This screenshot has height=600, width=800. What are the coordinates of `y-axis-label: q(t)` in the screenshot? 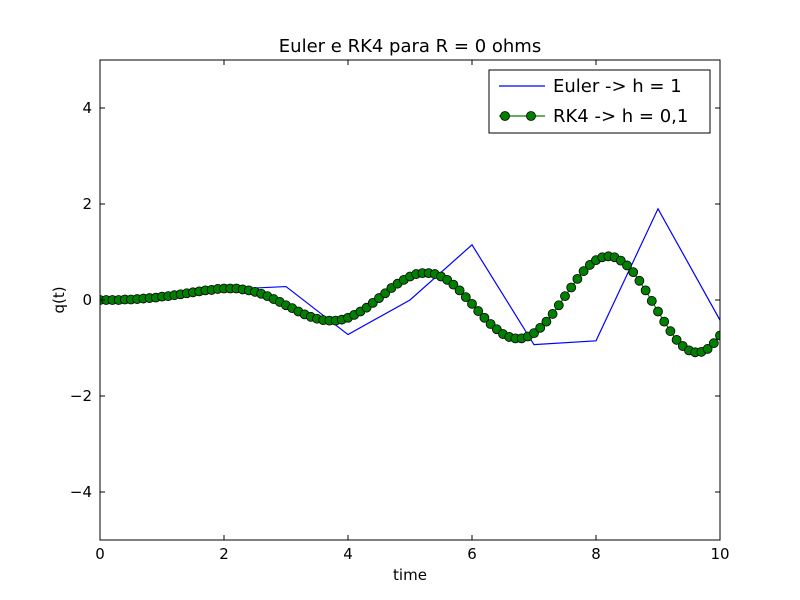 It's located at (59, 299).